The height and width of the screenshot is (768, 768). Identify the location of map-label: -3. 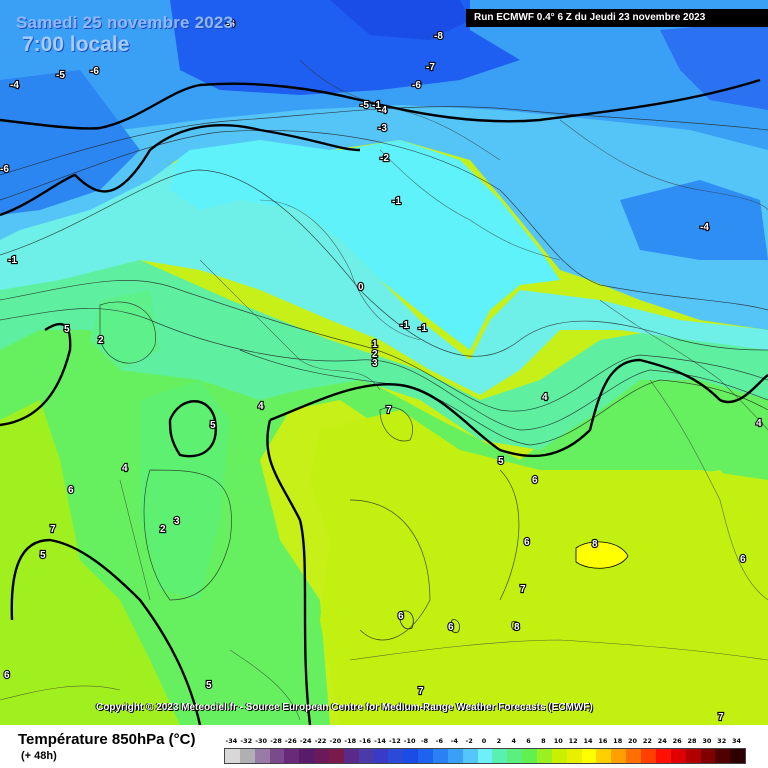
(382, 128).